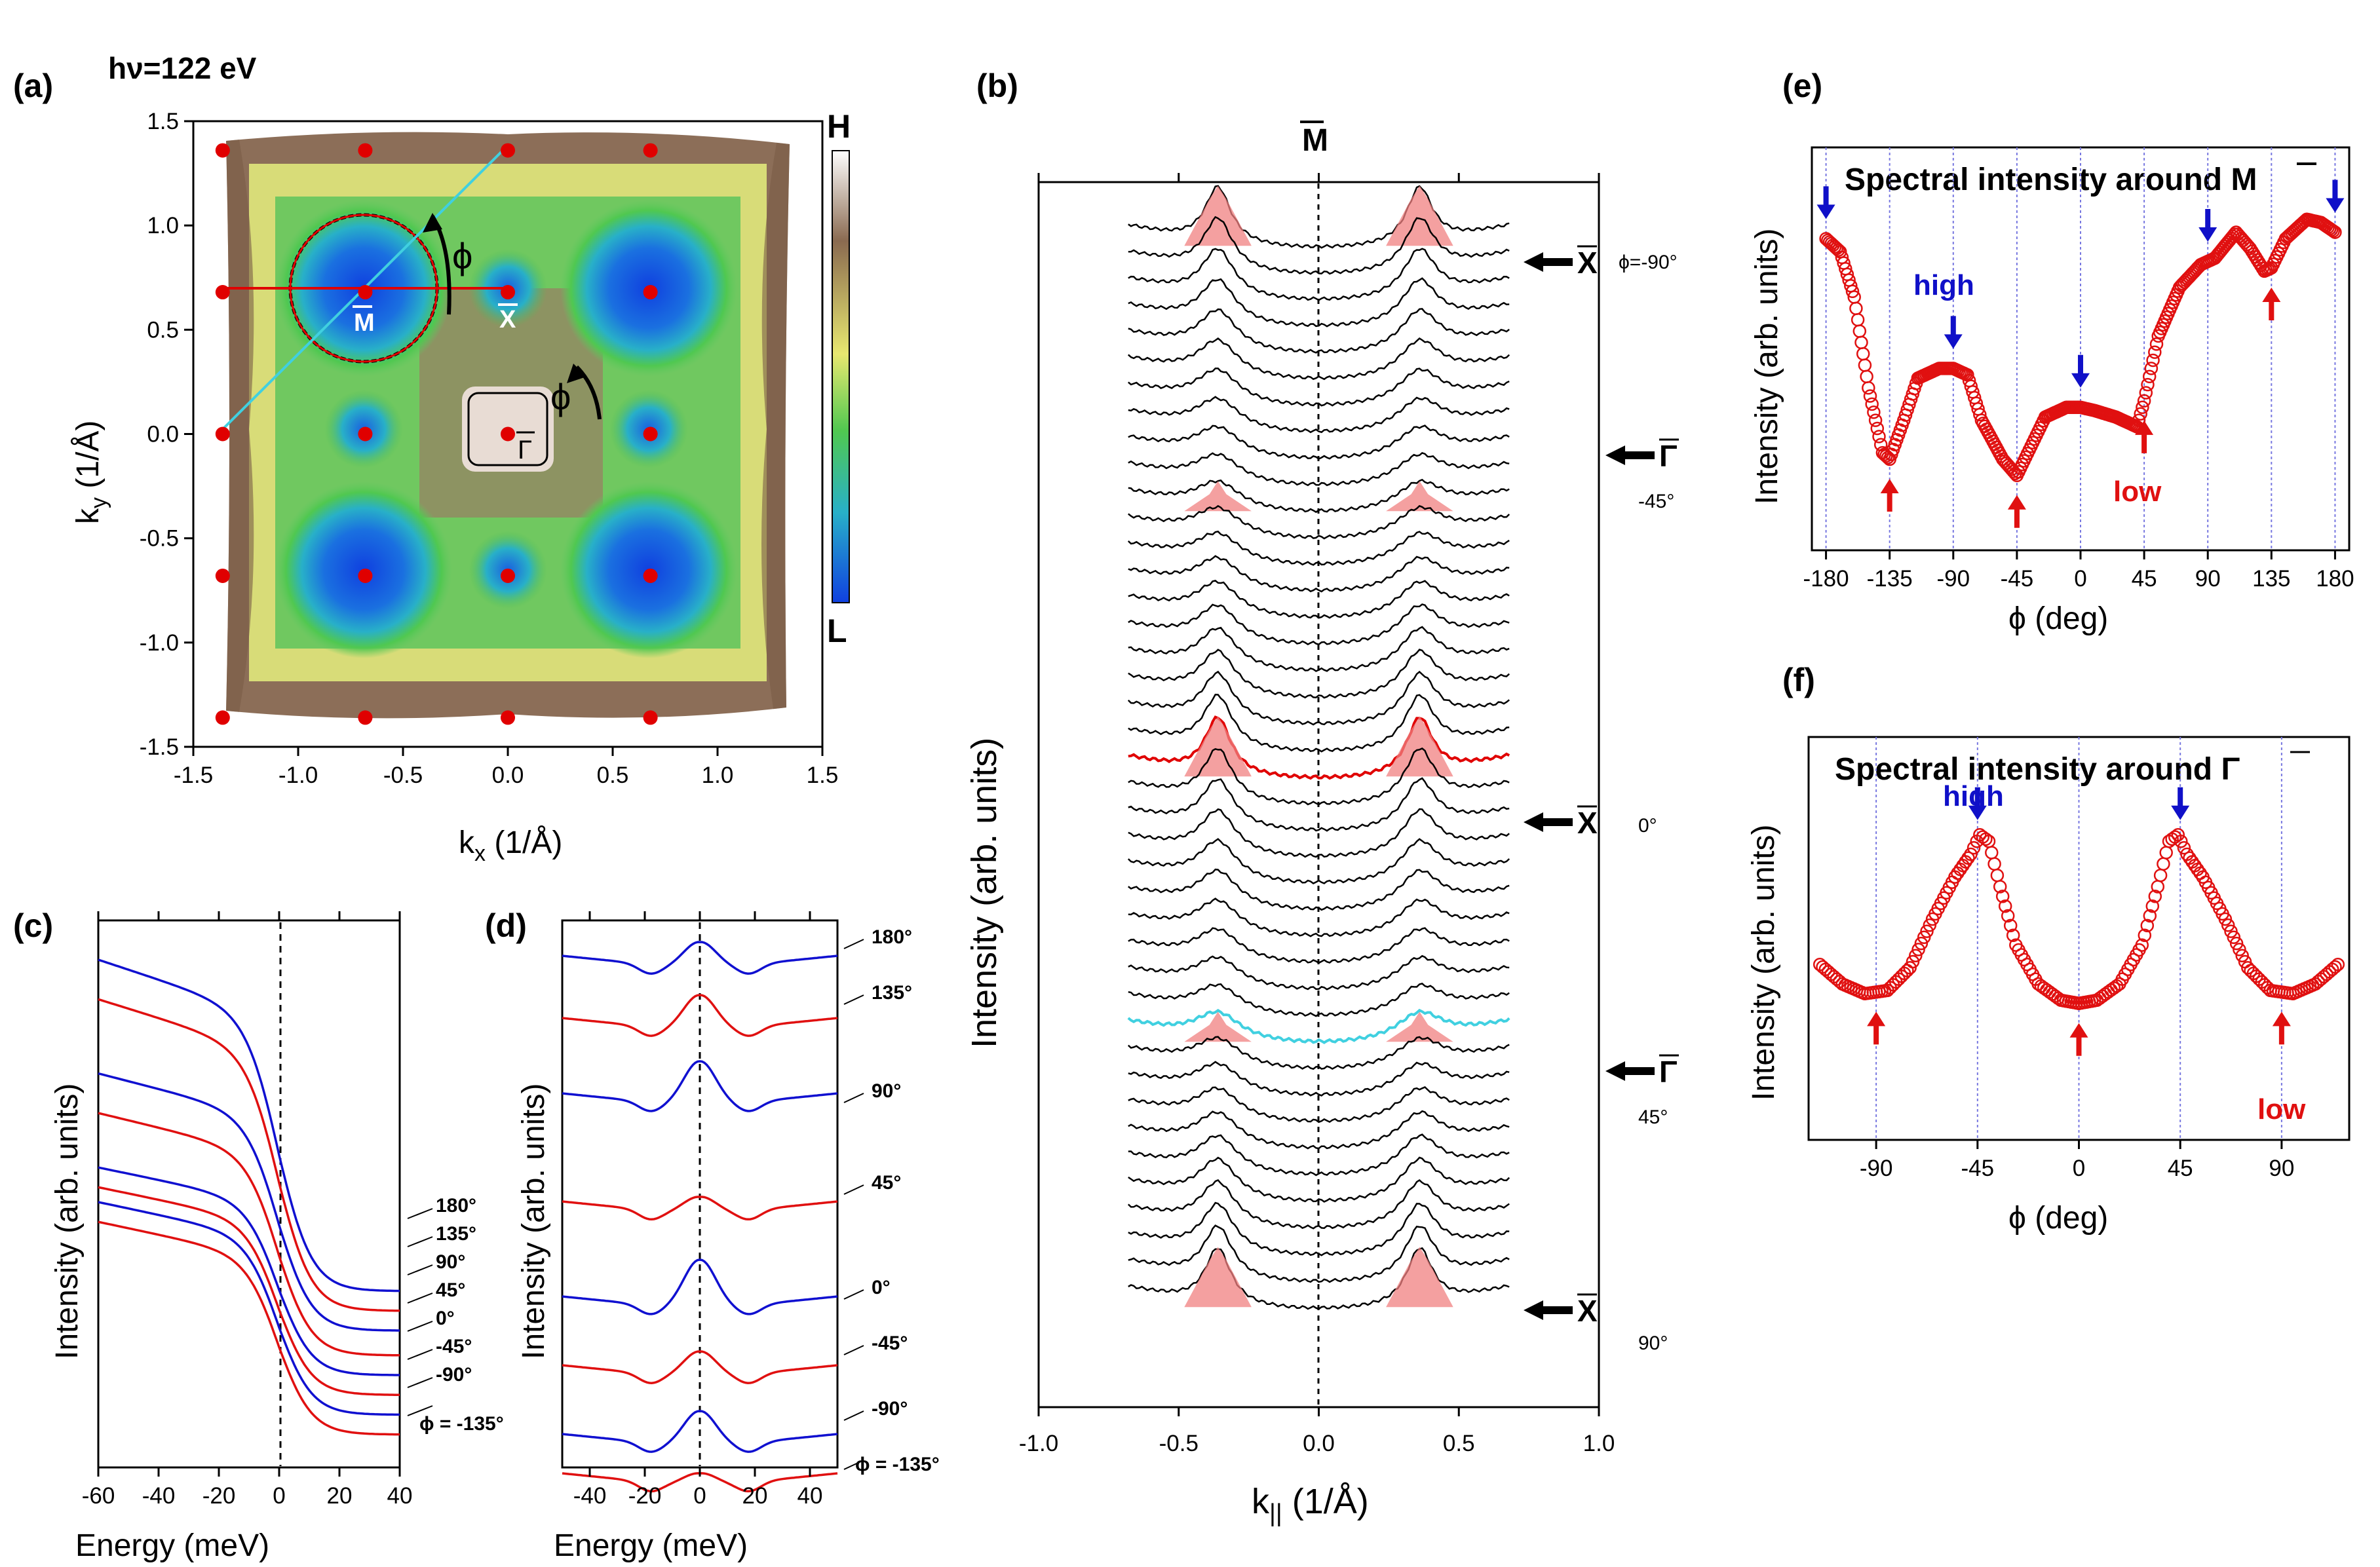  What do you see at coordinates (1599, 1443) in the screenshot?
I see `b-xtick-label-4: 1.0` at bounding box center [1599, 1443].